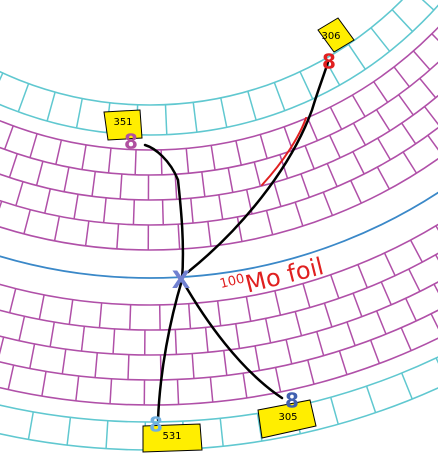  What do you see at coordinates (122, 122) in the screenshot?
I see `block-label: 351` at bounding box center [122, 122].